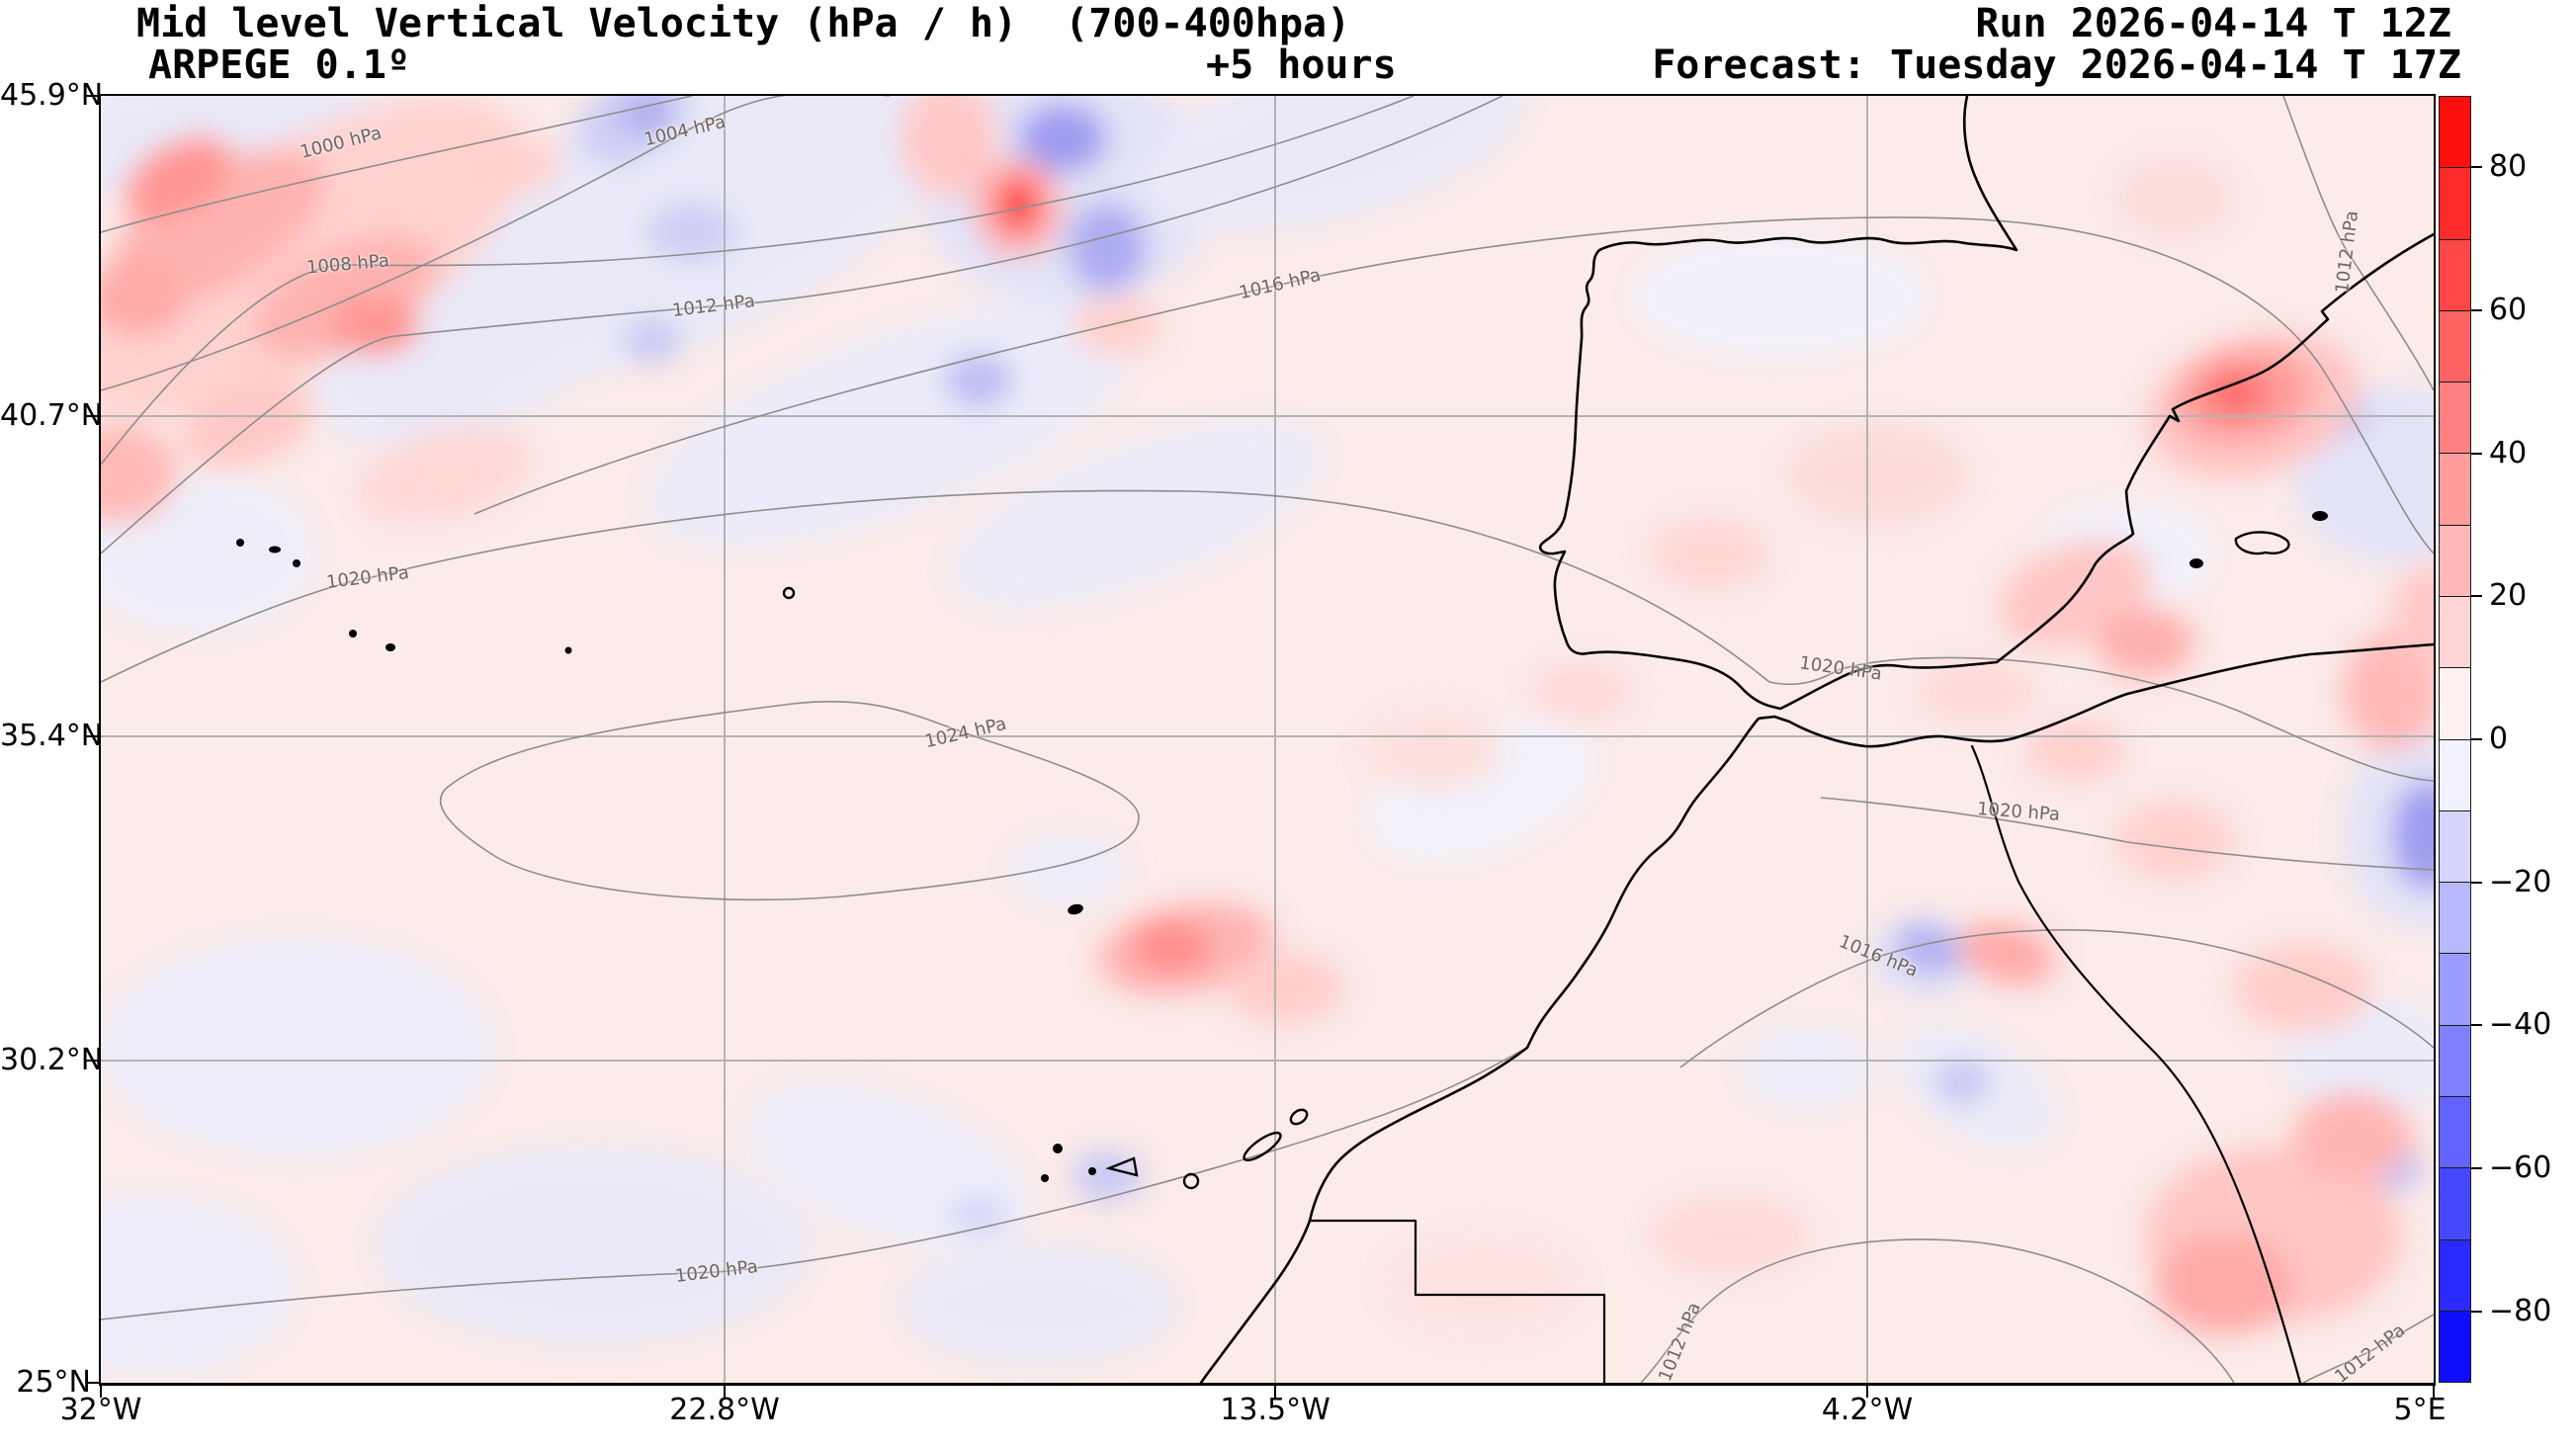 This screenshot has width=2576, height=1448. What do you see at coordinates (2213, 23) in the screenshot?
I see `run-label: Run 2026-04-14 T 12Z` at bounding box center [2213, 23].